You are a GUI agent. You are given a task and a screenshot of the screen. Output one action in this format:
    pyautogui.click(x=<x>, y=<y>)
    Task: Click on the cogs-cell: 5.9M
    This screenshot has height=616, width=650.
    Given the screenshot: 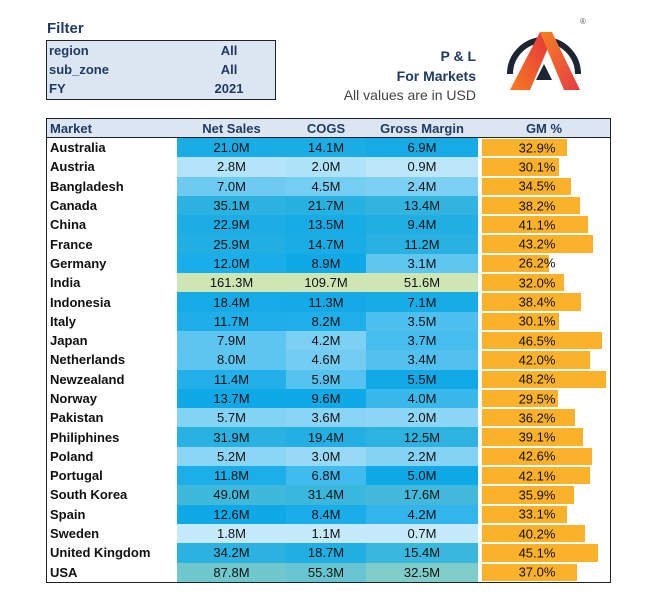 What is the action you would take?
    pyautogui.click(x=326, y=379)
    